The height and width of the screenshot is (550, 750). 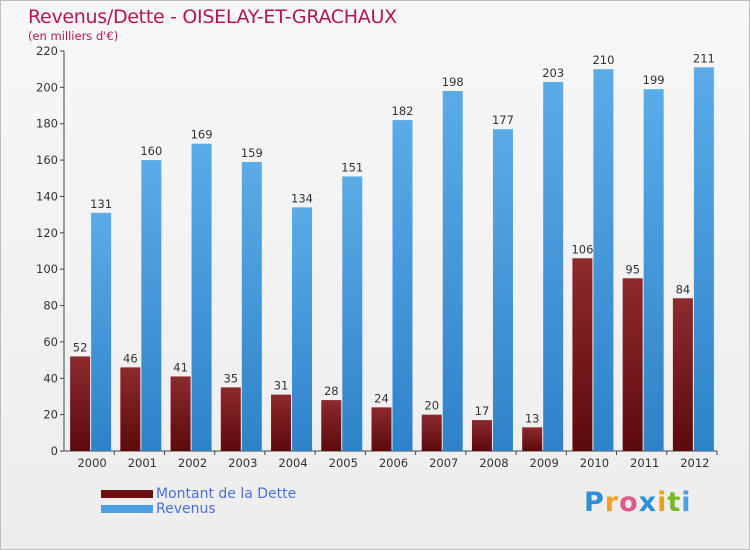 What do you see at coordinates (654, 80) in the screenshot?
I see `data-label-revenus: 199` at bounding box center [654, 80].